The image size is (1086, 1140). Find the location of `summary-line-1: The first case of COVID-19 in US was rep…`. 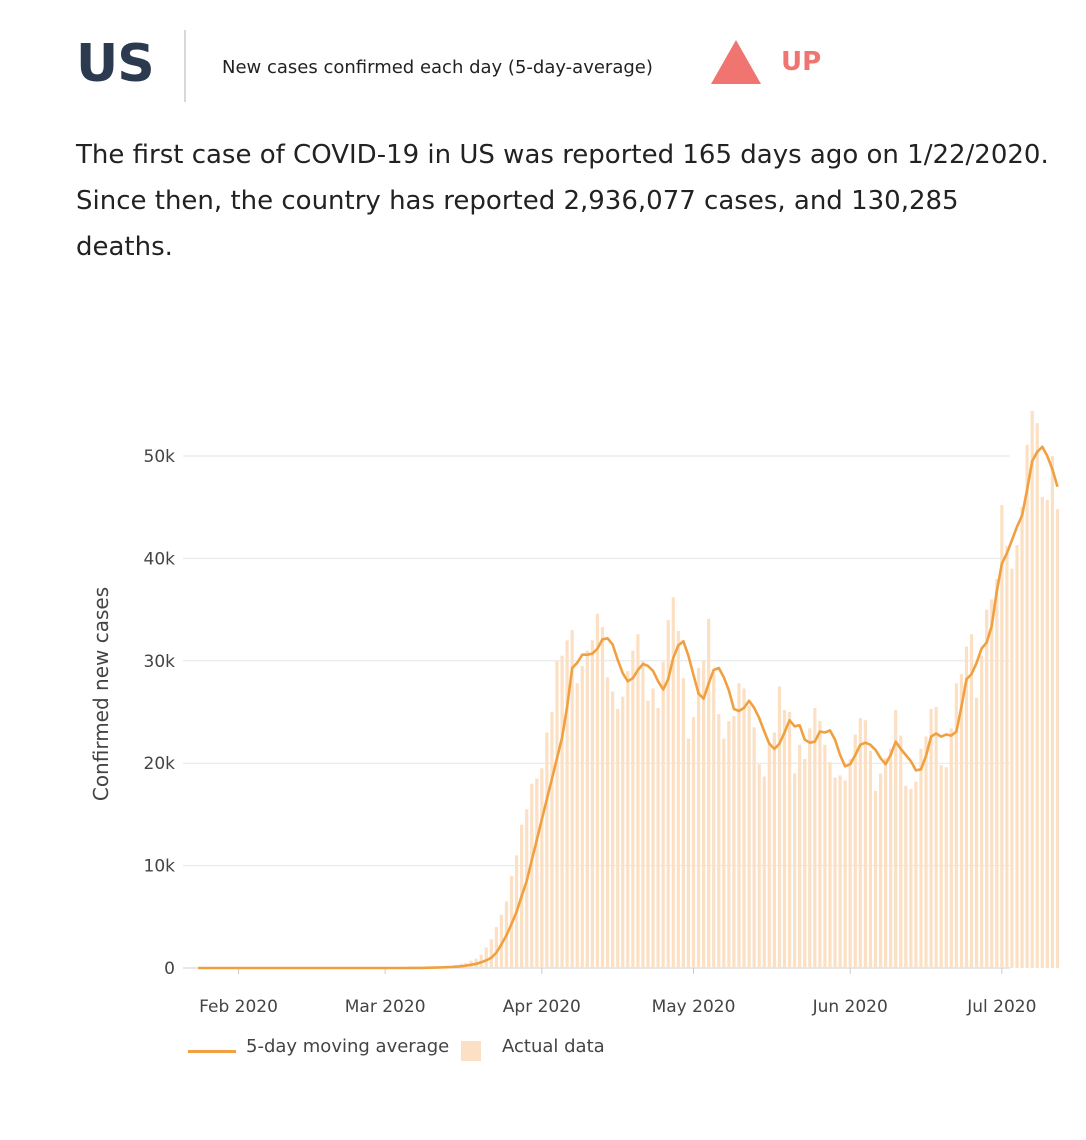

summary-line-1: The first case of COVID-19 in US was rep… is located at coordinates (562, 155).